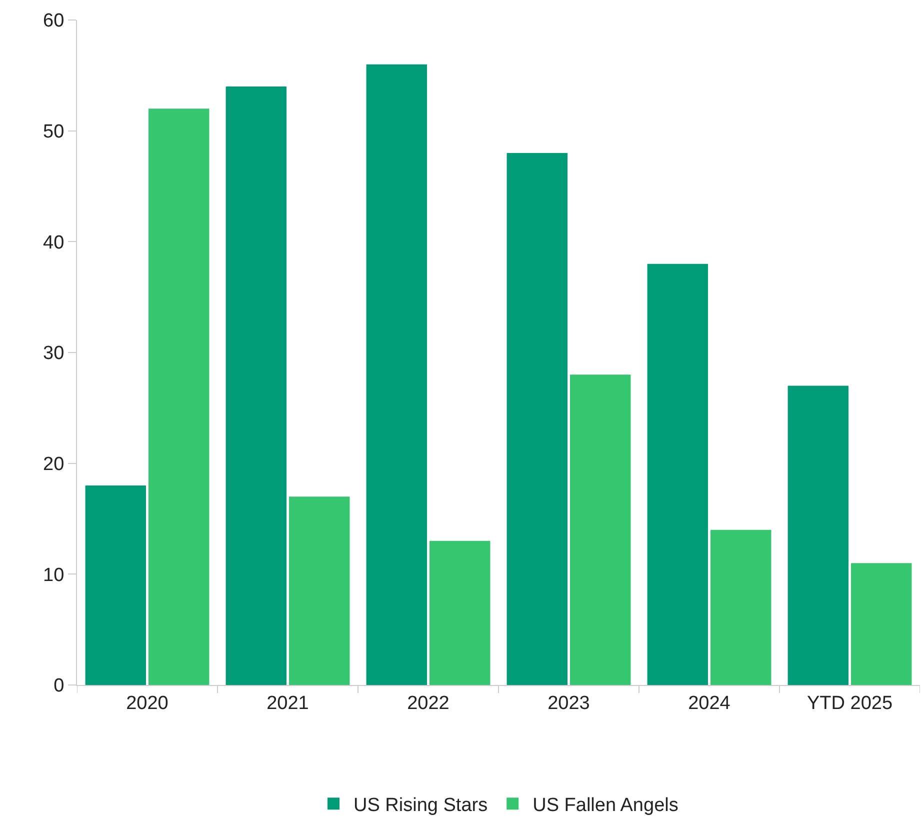 Image resolution: width=922 pixels, height=825 pixels. What do you see at coordinates (849, 703) in the screenshot?
I see `x-tick-label: YTD 2025` at bounding box center [849, 703].